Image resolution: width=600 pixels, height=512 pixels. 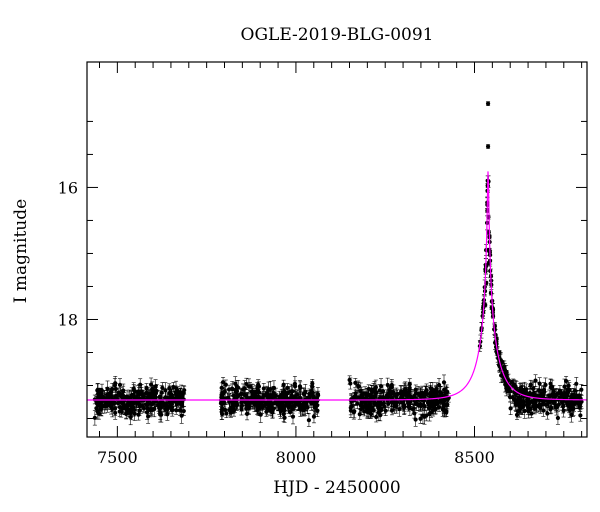 What do you see at coordinates (337, 35) in the screenshot?
I see `chart-title: OGLE-2019-BLG-0091` at bounding box center [337, 35].